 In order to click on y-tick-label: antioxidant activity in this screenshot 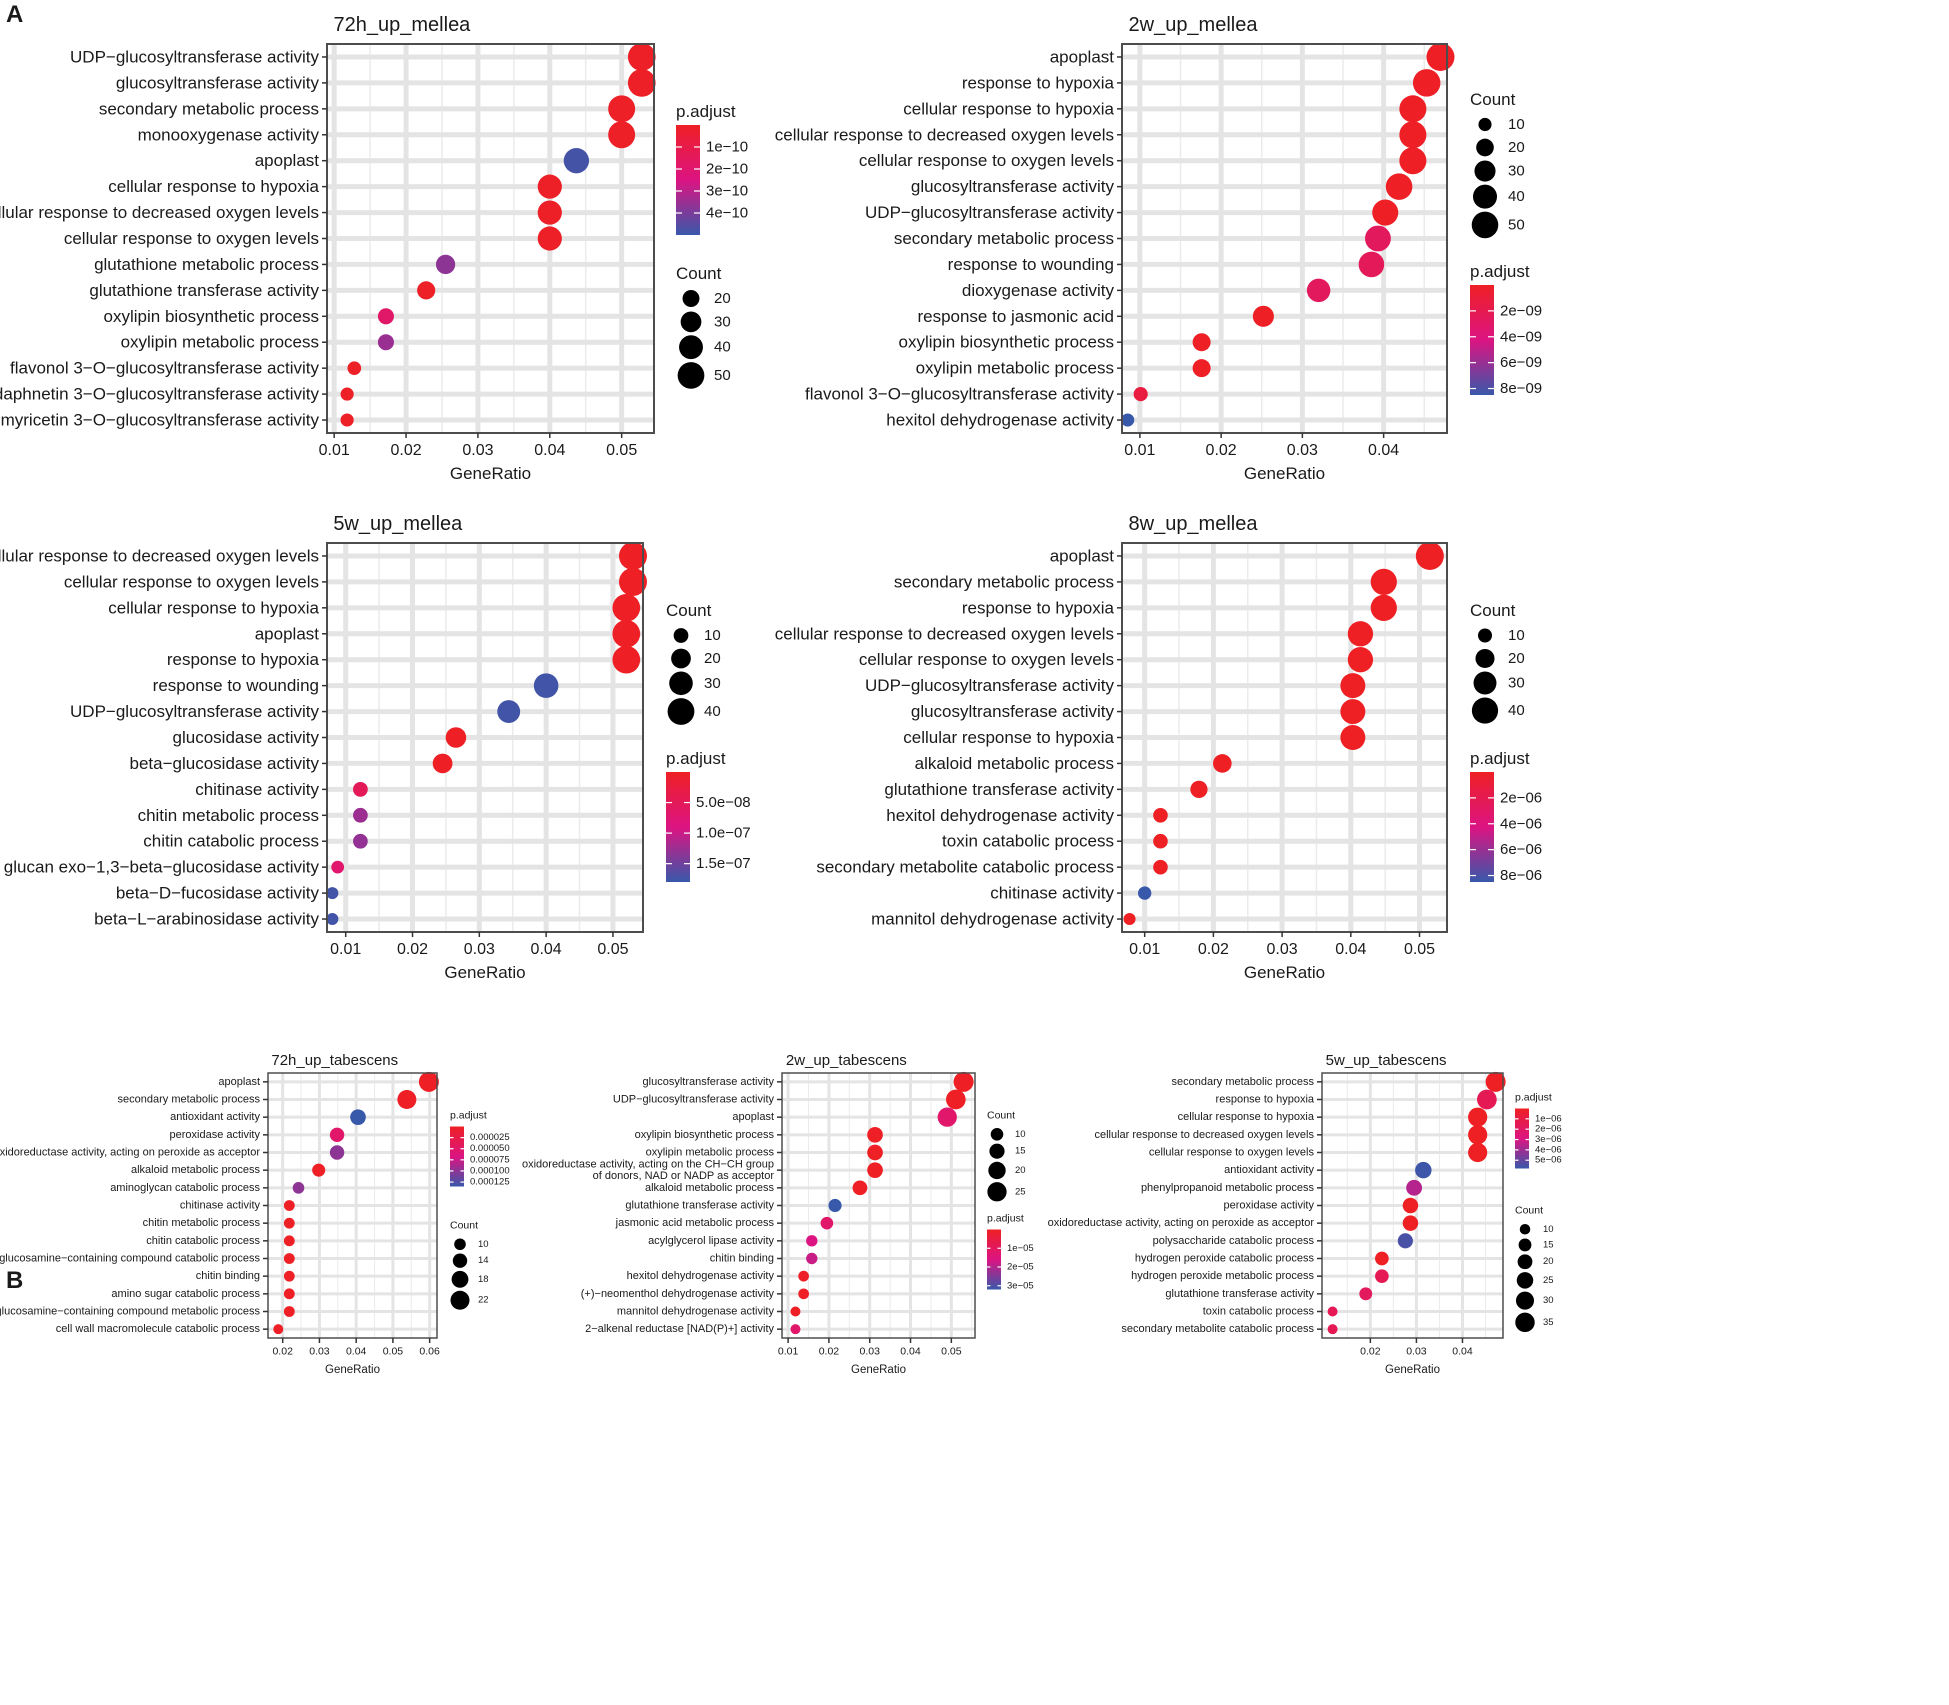, I will do `click(215, 1117)`.